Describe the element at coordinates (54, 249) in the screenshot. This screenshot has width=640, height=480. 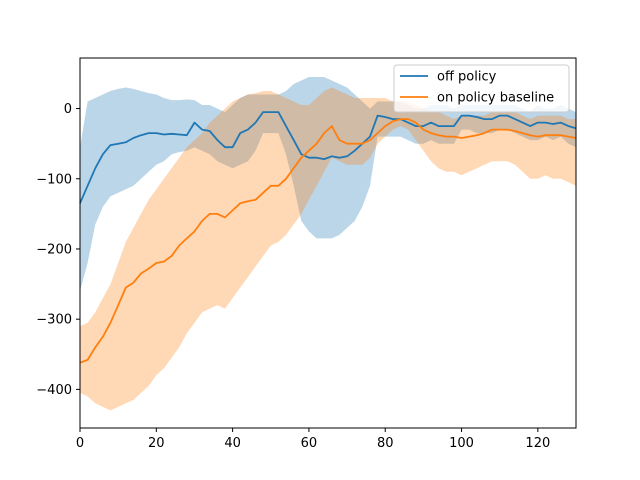
I see `y-tick-label: −200` at that location.